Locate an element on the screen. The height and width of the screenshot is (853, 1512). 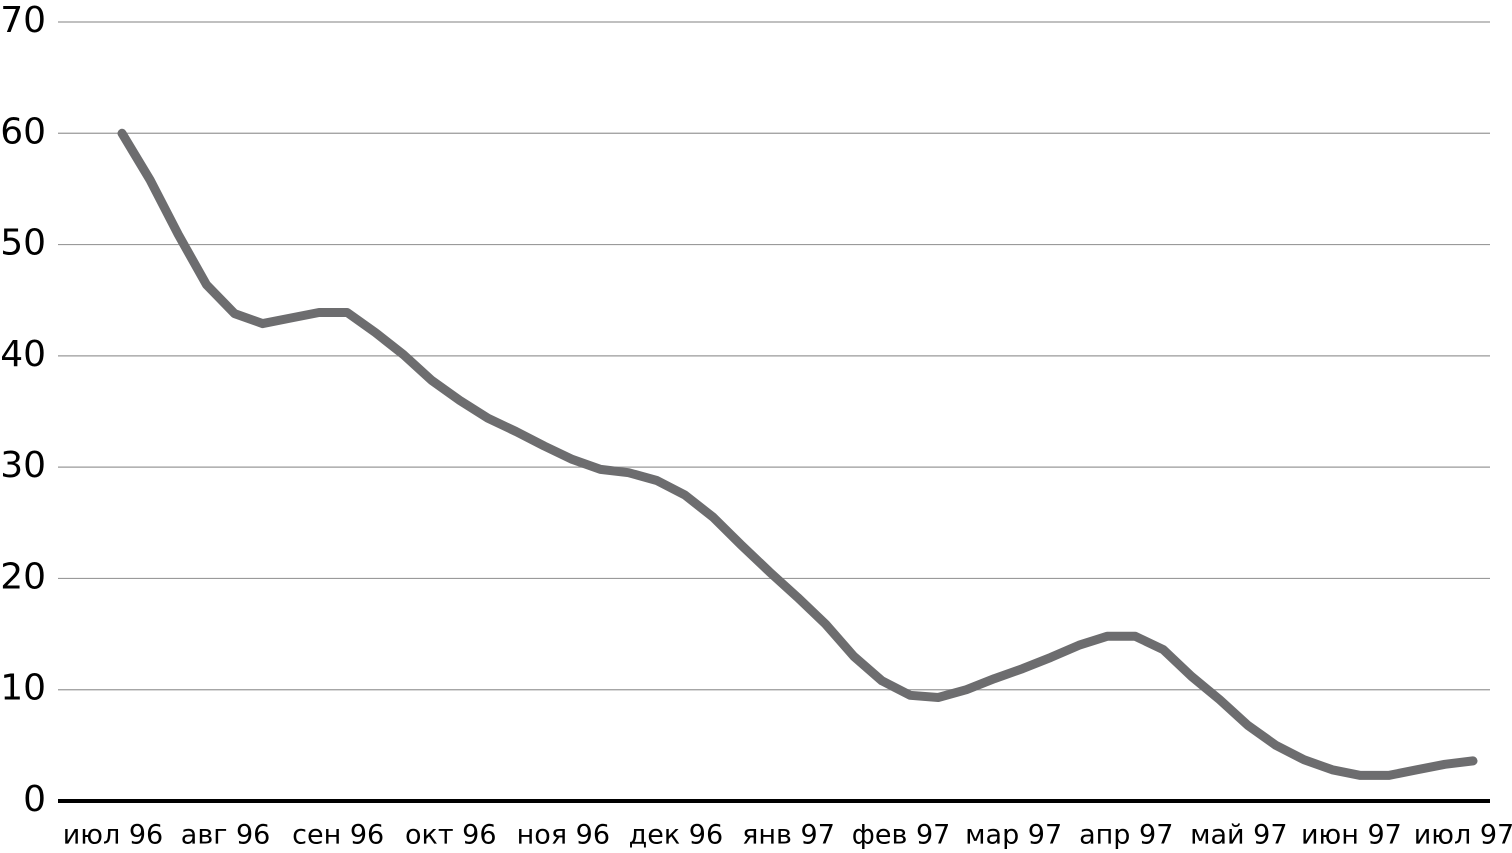
y-tick-label: 0 is located at coordinates (34, 799).